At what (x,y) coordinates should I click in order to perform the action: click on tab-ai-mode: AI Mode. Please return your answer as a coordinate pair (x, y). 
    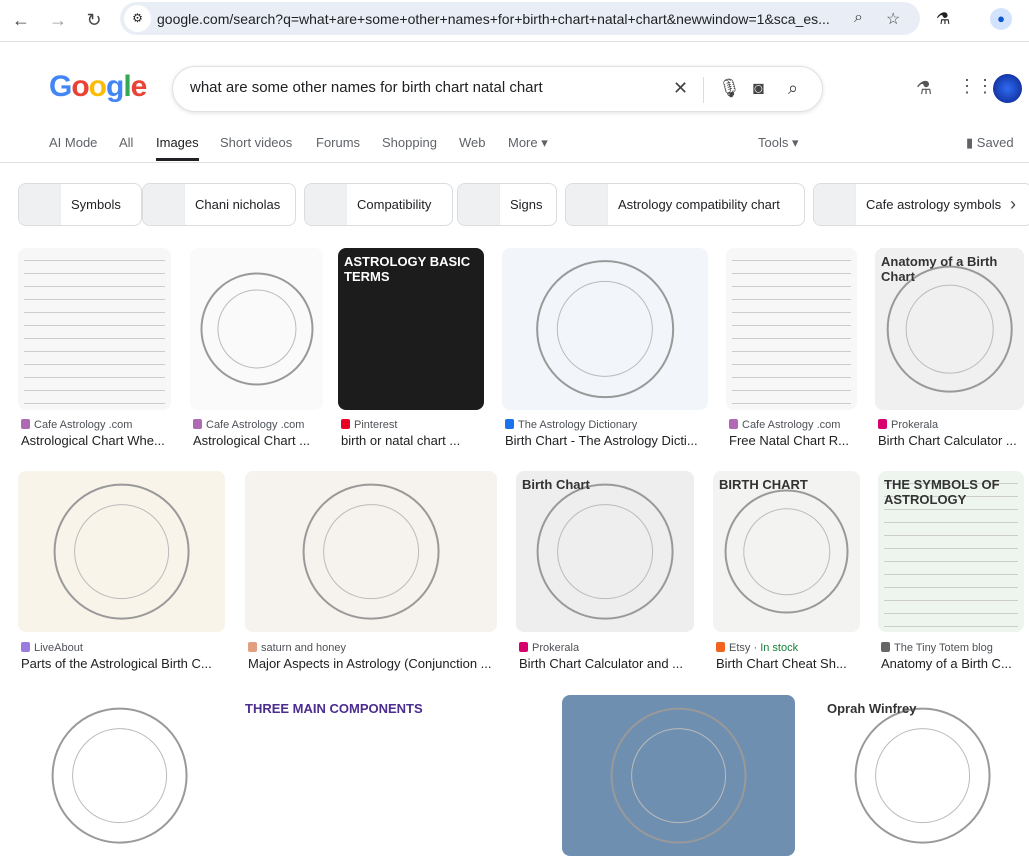
    Looking at the image, I should click on (73, 142).